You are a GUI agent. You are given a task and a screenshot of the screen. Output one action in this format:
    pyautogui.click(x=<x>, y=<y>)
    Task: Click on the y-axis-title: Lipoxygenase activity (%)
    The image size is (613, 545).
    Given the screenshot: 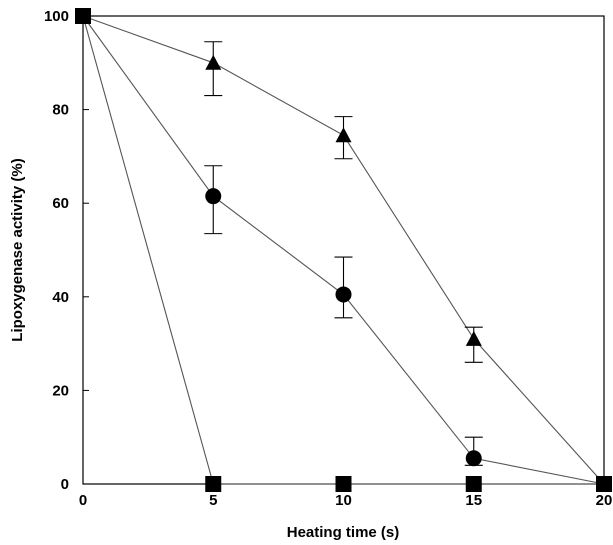 What is the action you would take?
    pyautogui.click(x=17, y=249)
    